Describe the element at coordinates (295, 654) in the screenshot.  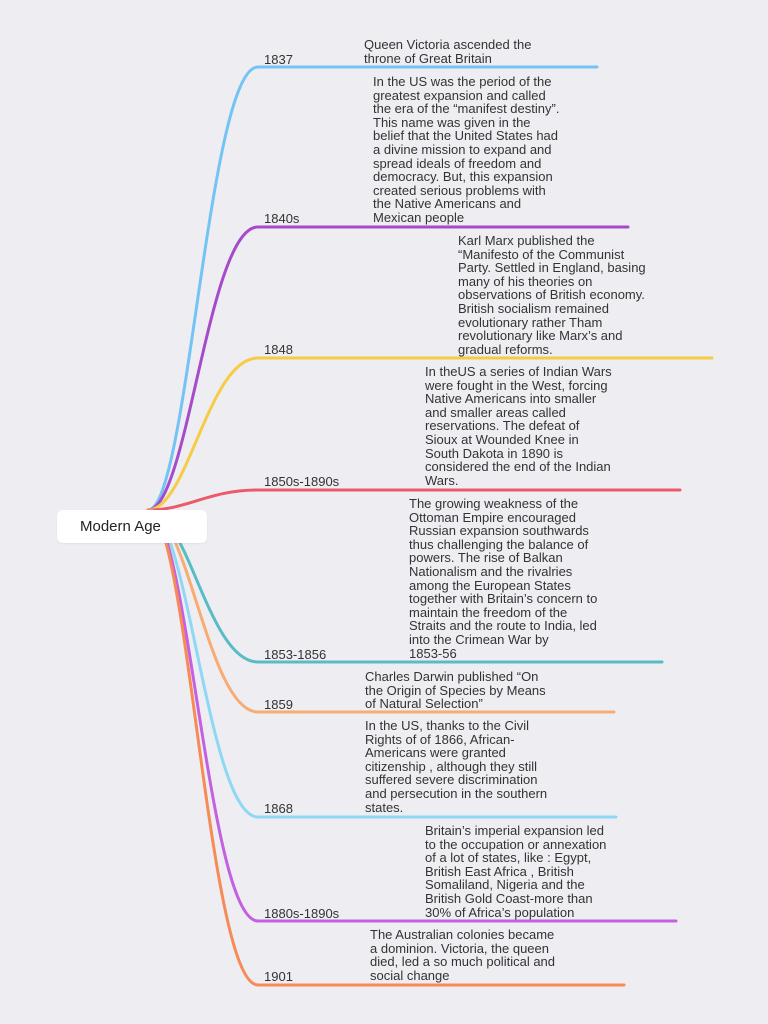
I see `event-year: 1853-1856` at that location.